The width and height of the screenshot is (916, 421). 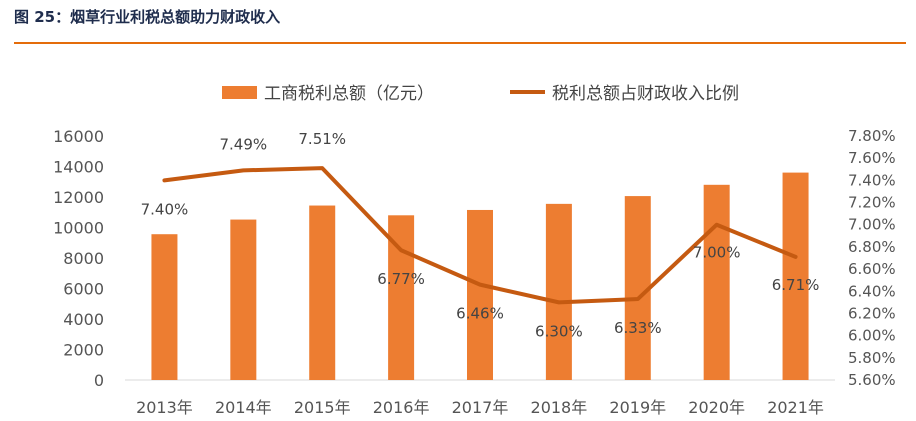 What do you see at coordinates (559, 331) in the screenshot?
I see `data-label: 6.30%` at bounding box center [559, 331].